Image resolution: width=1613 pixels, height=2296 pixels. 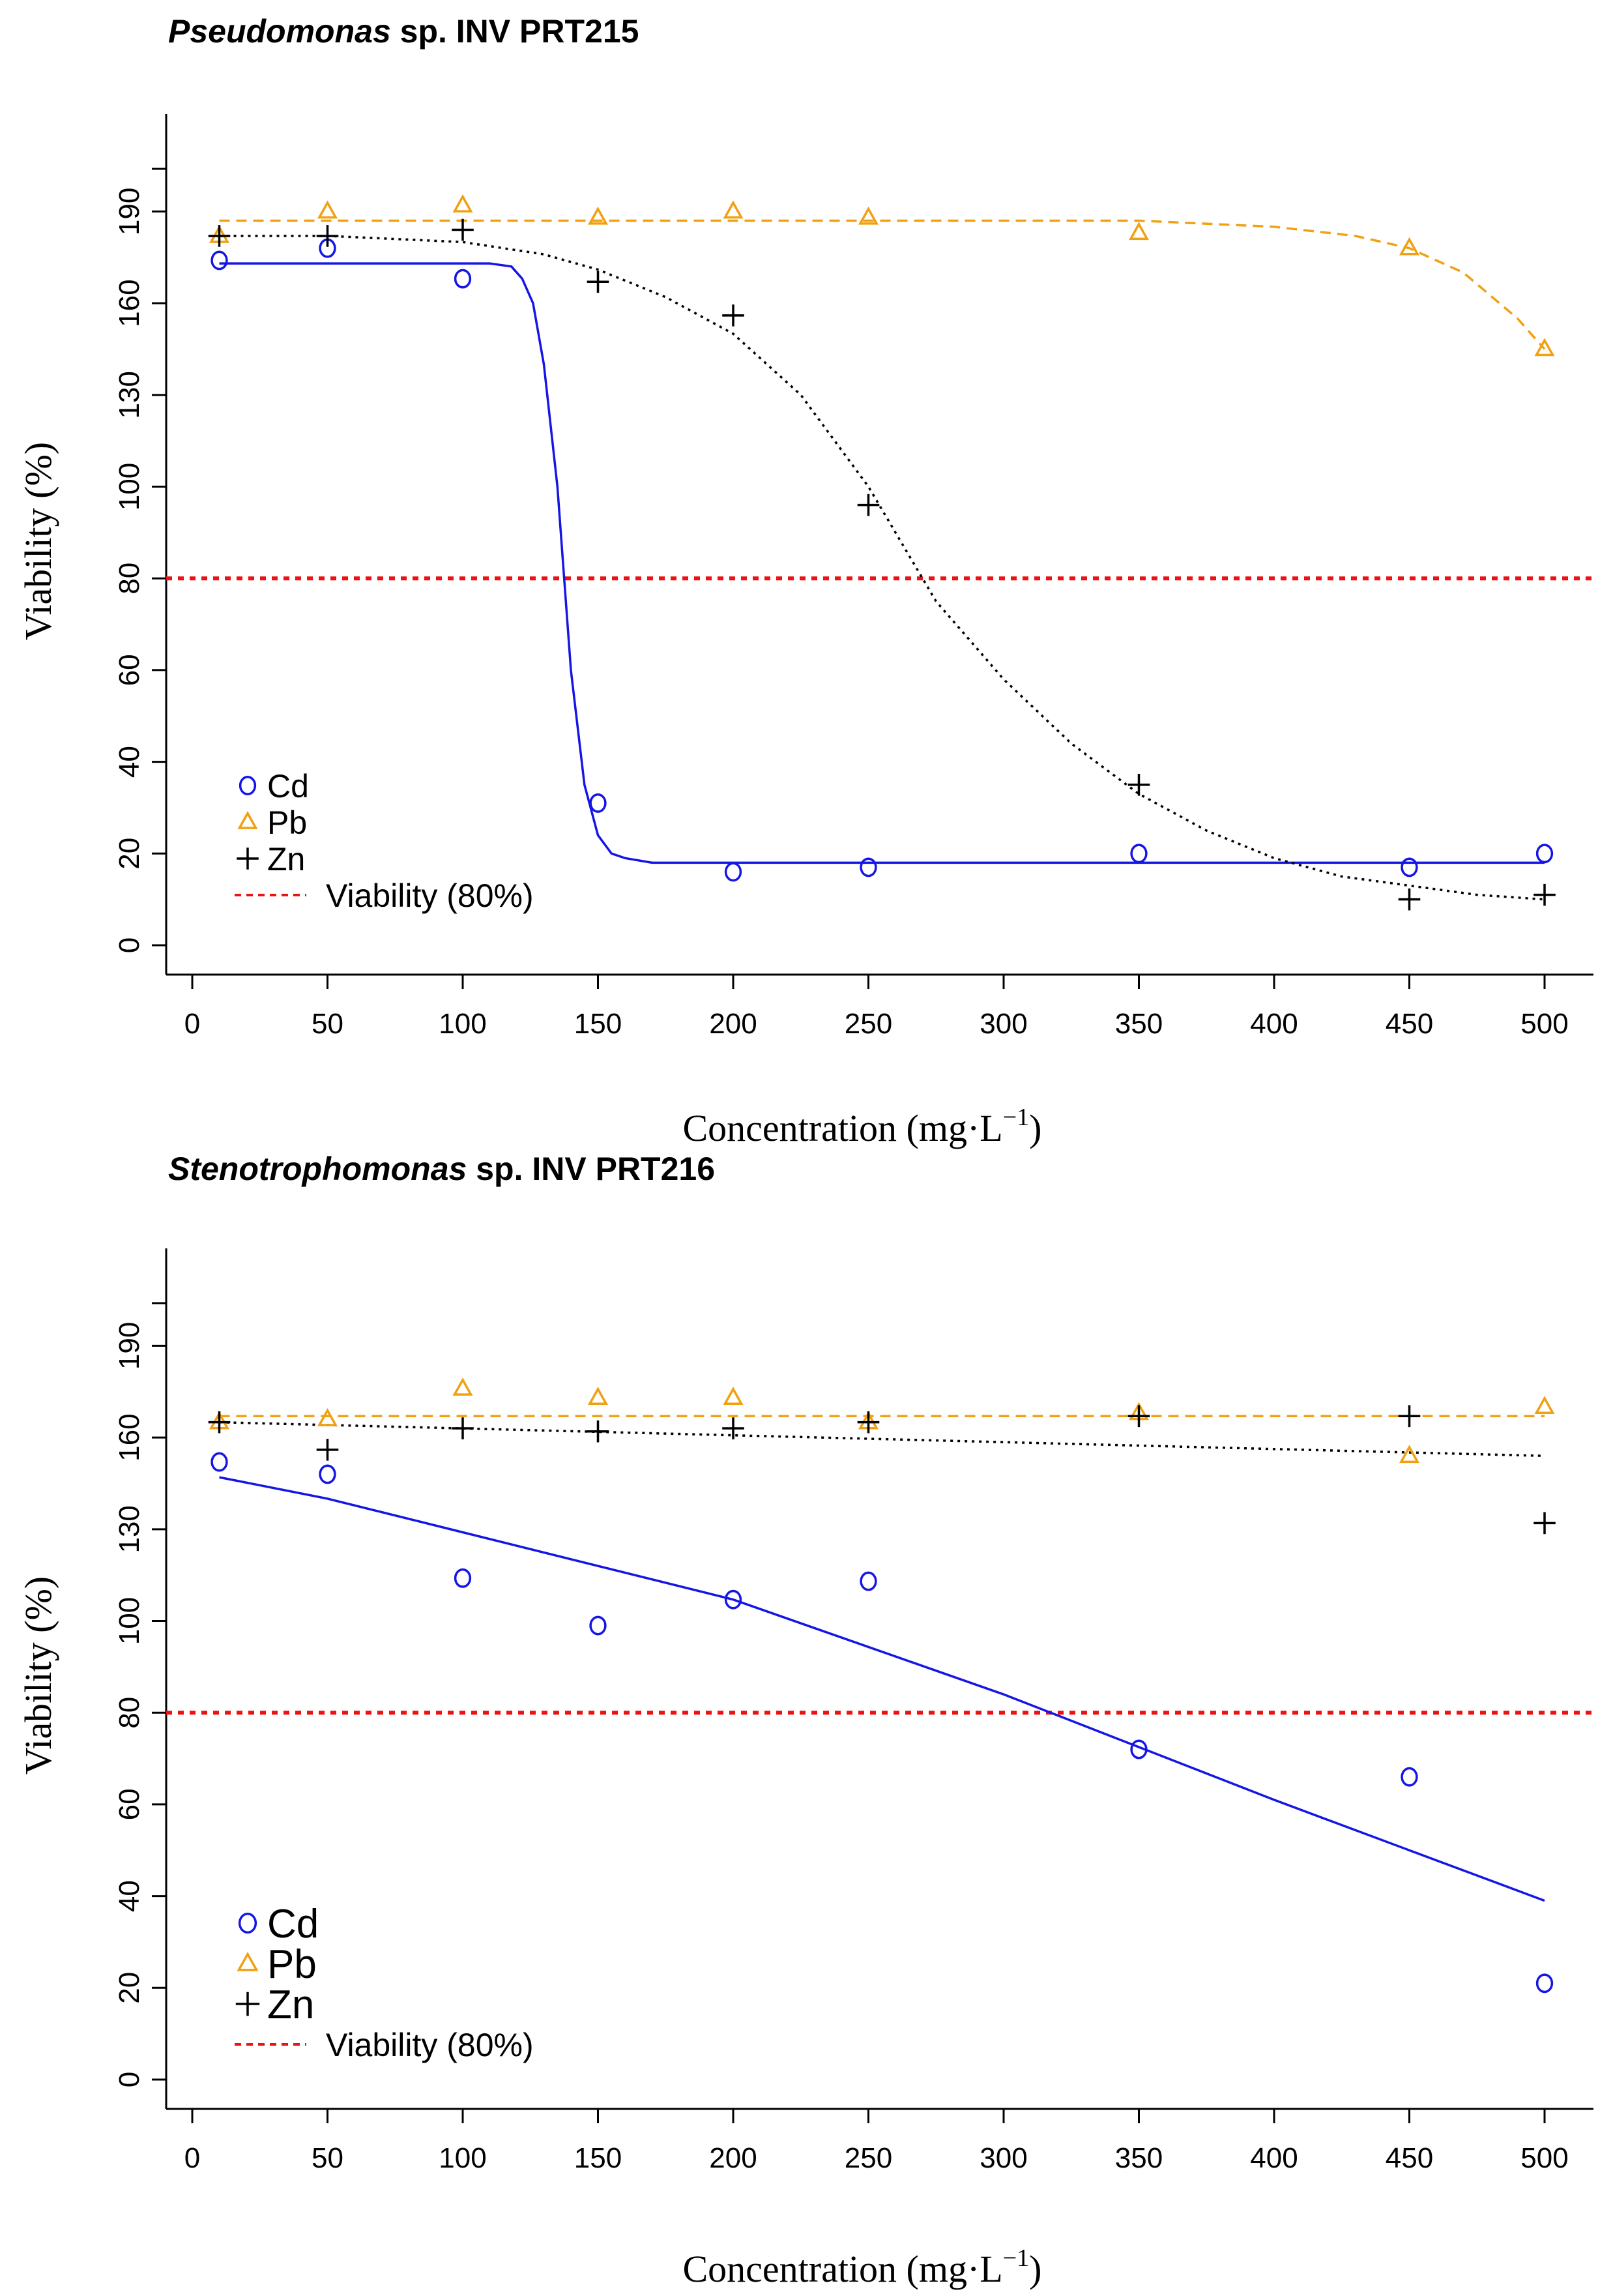 What do you see at coordinates (883, 284) in the screenshot?
I see `fit-curve-pb` at bounding box center [883, 284].